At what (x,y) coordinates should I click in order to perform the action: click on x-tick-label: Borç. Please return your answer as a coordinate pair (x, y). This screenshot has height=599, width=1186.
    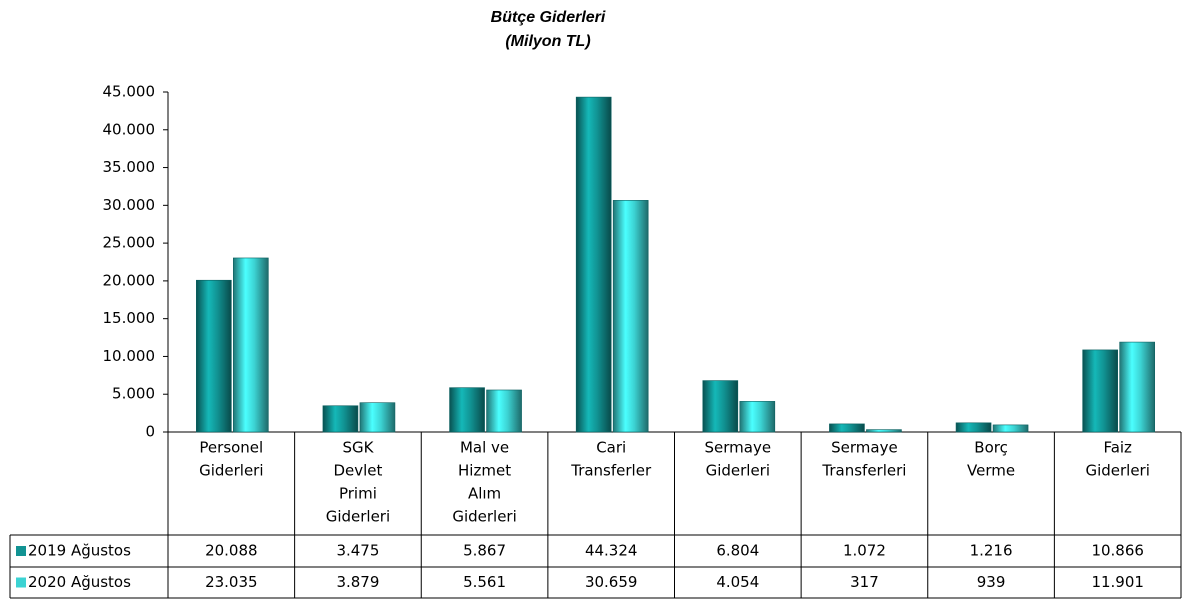
    Looking at the image, I should click on (991, 448).